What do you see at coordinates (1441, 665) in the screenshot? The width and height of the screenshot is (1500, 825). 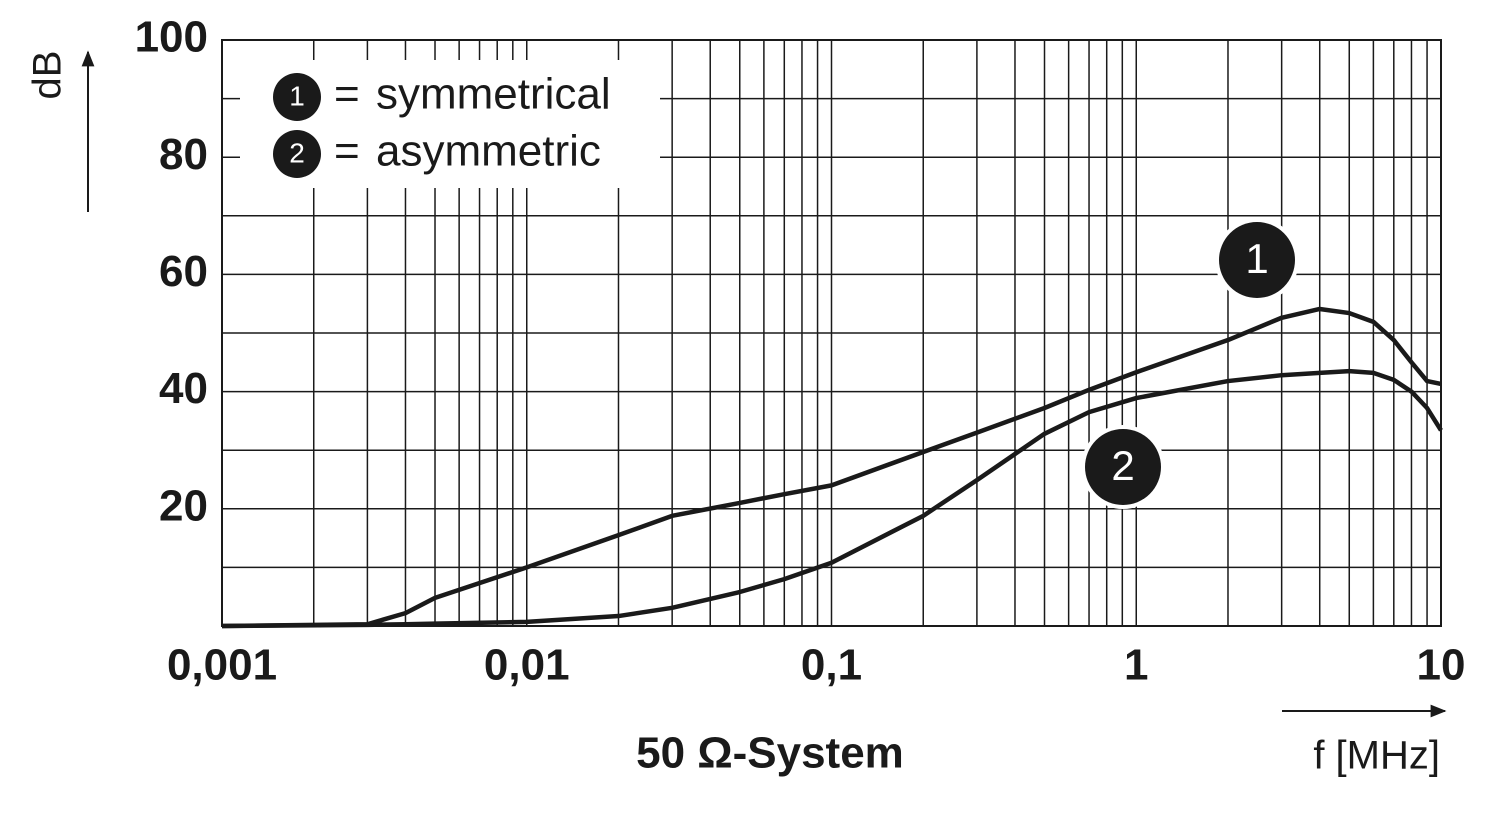 I see `x-tick-label: 10` at bounding box center [1441, 665].